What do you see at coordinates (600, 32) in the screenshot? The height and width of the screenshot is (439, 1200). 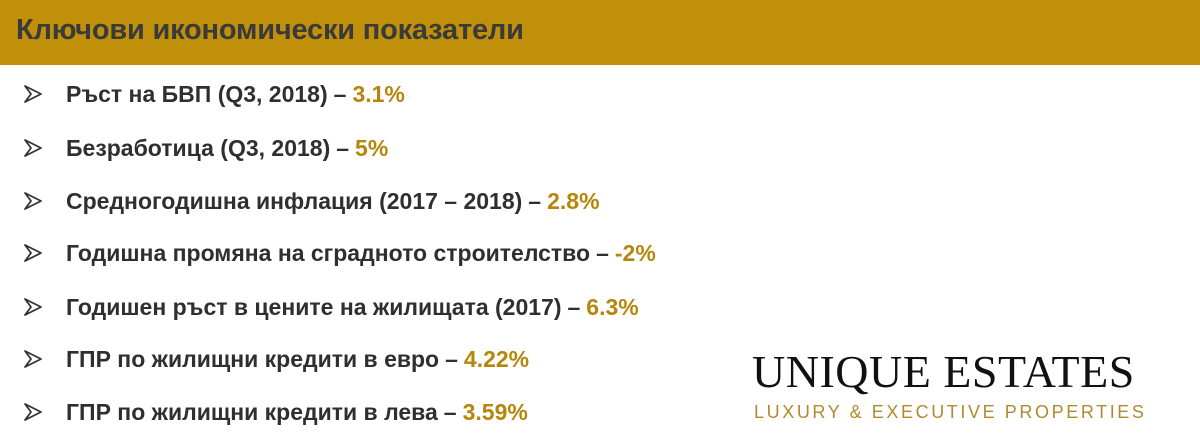 I see `header-bar: Ключови икономически показатели` at bounding box center [600, 32].